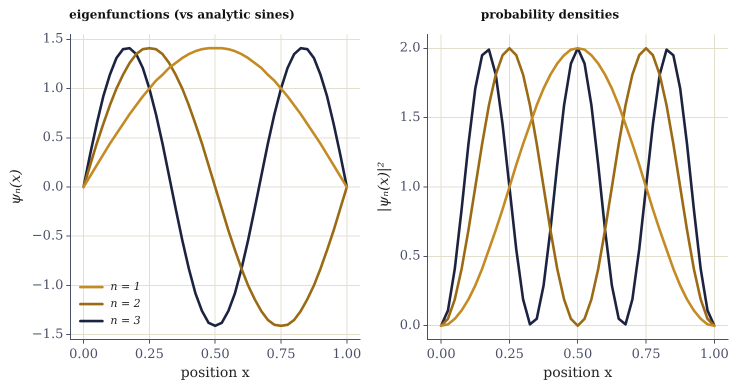 This screenshot has width=736, height=388. Describe the element at coordinates (16, 187) in the screenshot. I see `y-axis-title: ψₙ(x)` at that location.